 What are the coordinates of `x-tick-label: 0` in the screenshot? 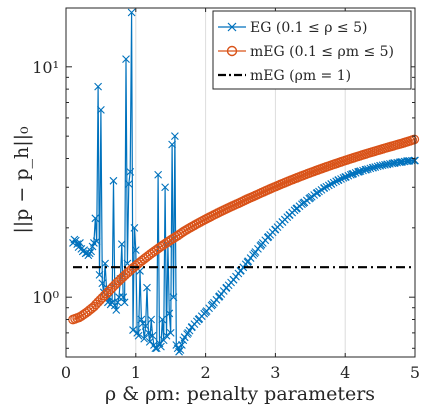 It's located at (66, 372).